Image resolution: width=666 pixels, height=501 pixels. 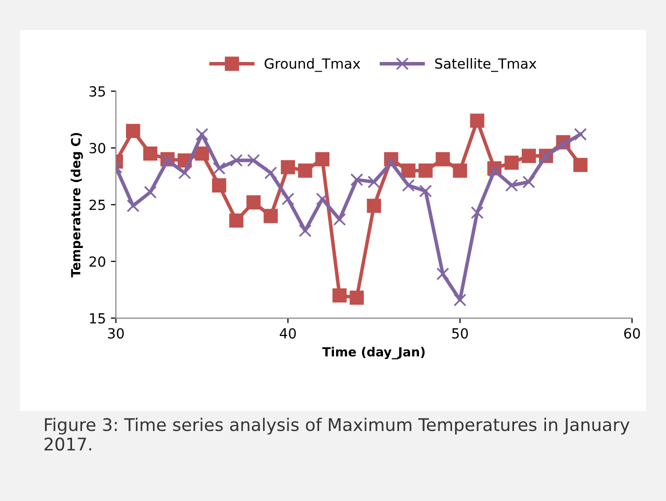 I want to click on x-tick-label: 30, so click(x=116, y=333).